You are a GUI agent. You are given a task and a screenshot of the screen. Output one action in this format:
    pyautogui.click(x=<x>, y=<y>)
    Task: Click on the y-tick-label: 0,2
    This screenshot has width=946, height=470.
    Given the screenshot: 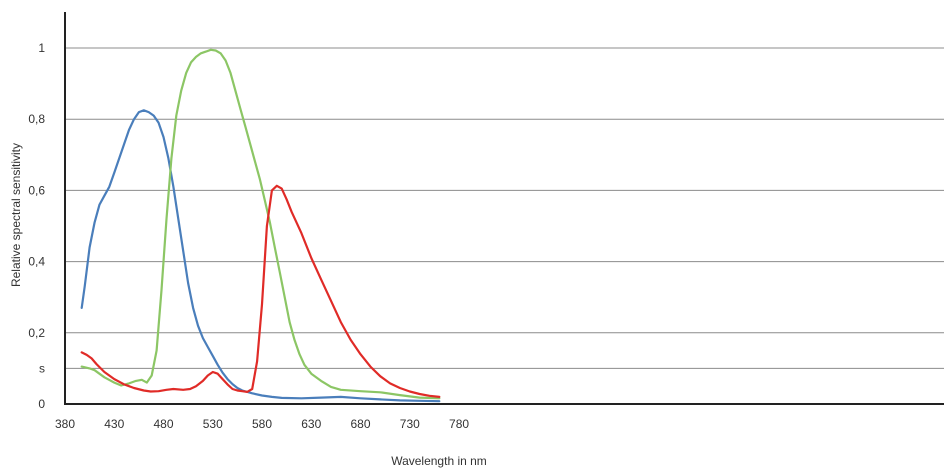 What is the action you would take?
    pyautogui.click(x=36, y=333)
    